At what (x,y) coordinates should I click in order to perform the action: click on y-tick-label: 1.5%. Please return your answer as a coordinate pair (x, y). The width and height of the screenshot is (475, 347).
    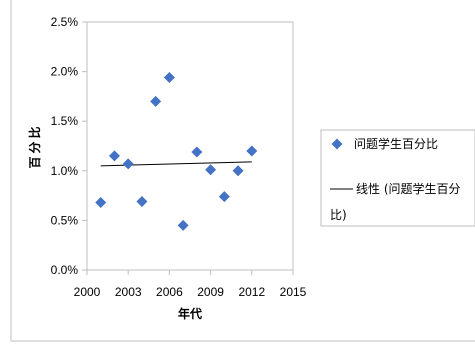
    Looking at the image, I should click on (65, 121).